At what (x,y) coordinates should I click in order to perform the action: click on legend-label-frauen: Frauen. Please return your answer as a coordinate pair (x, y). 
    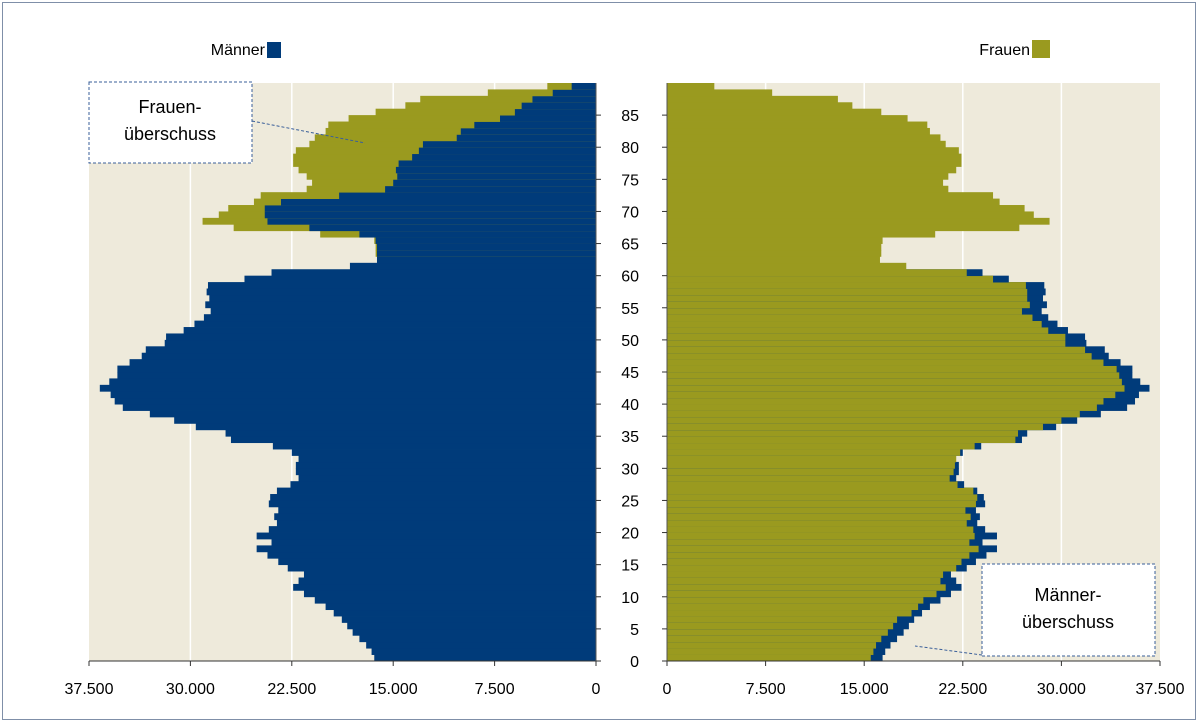
    Looking at the image, I should click on (1004, 50).